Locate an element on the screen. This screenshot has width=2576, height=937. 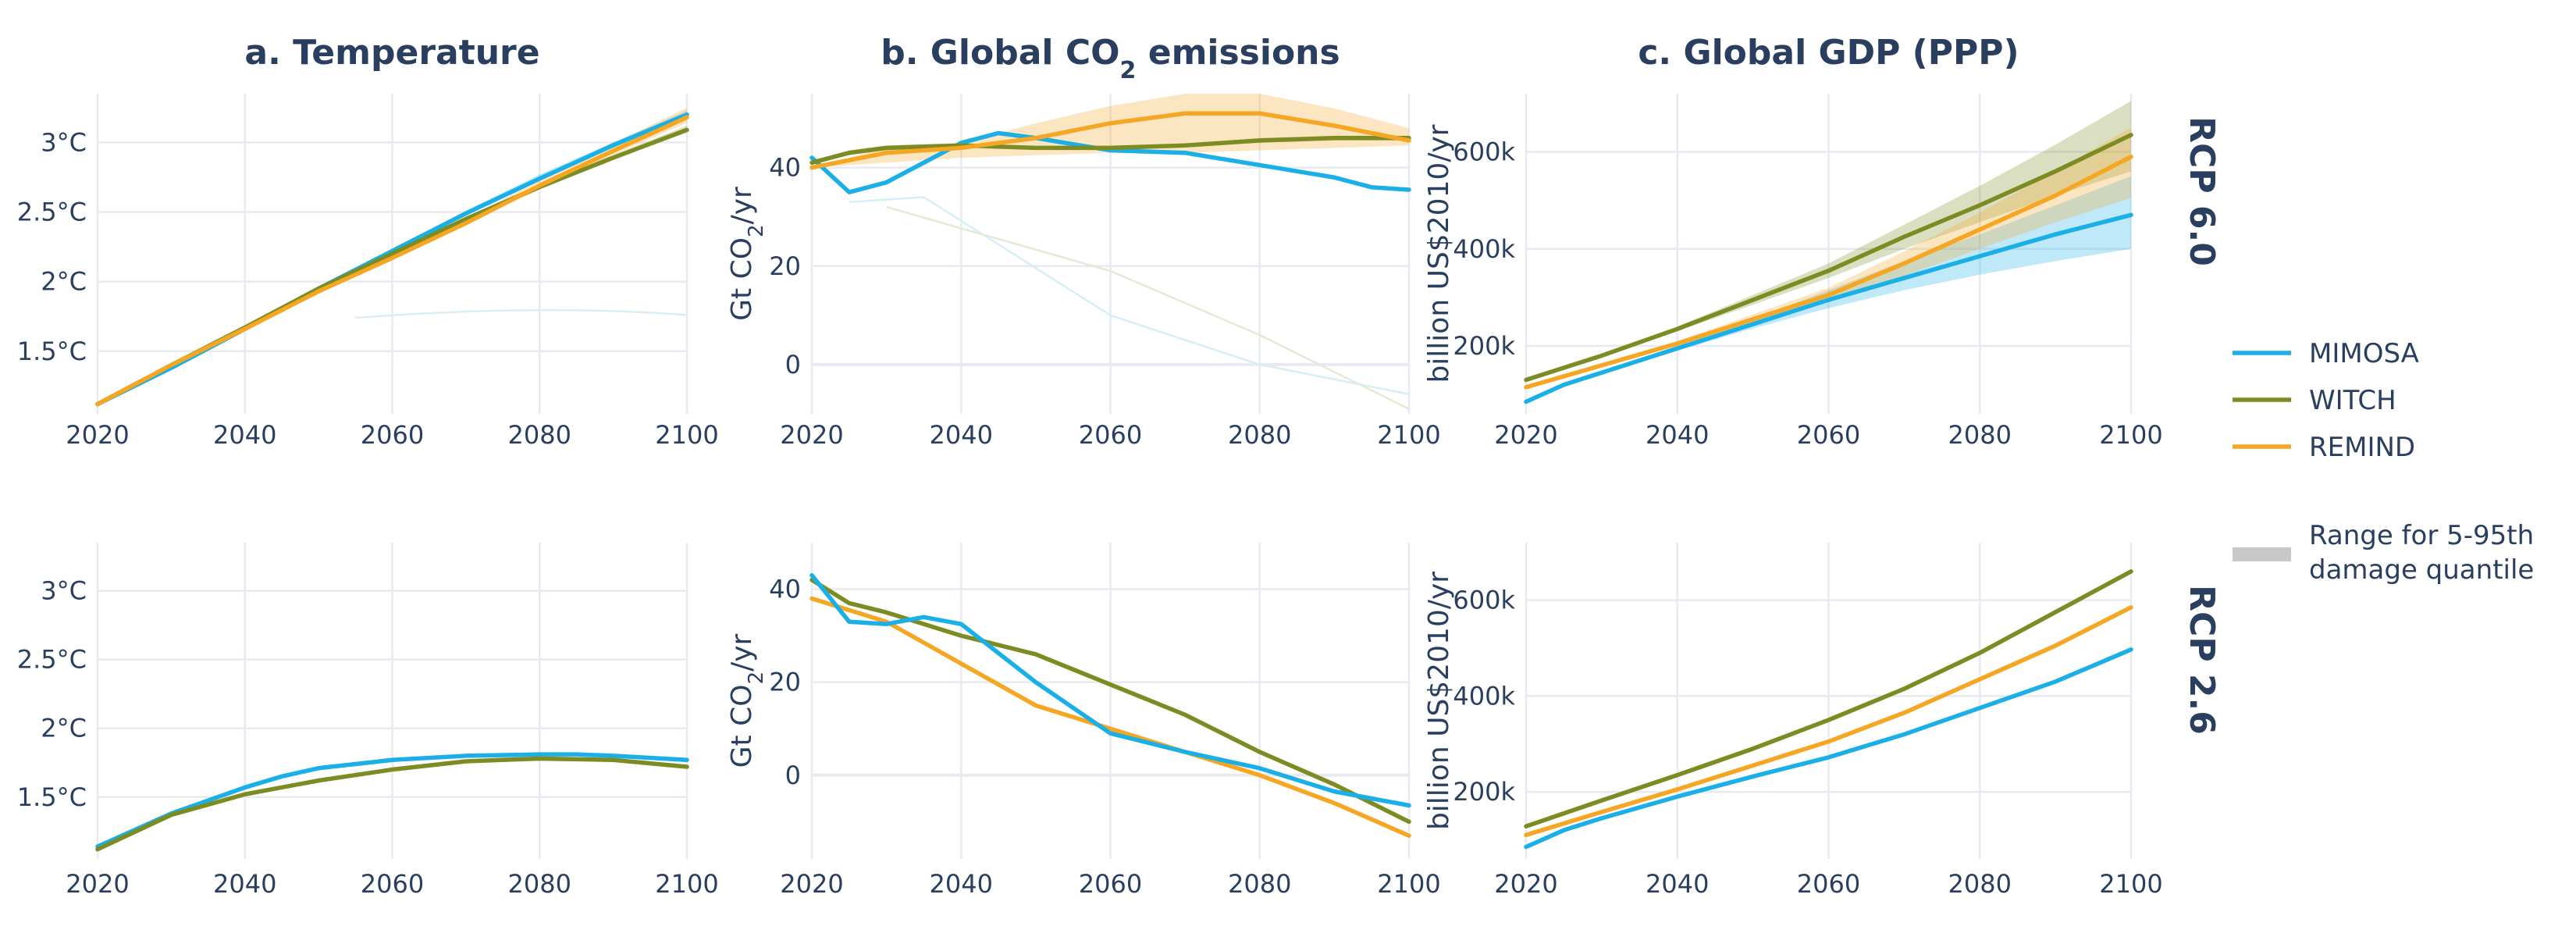
row-label-rcp60: RCP 6.0 is located at coordinates (2202, 191).